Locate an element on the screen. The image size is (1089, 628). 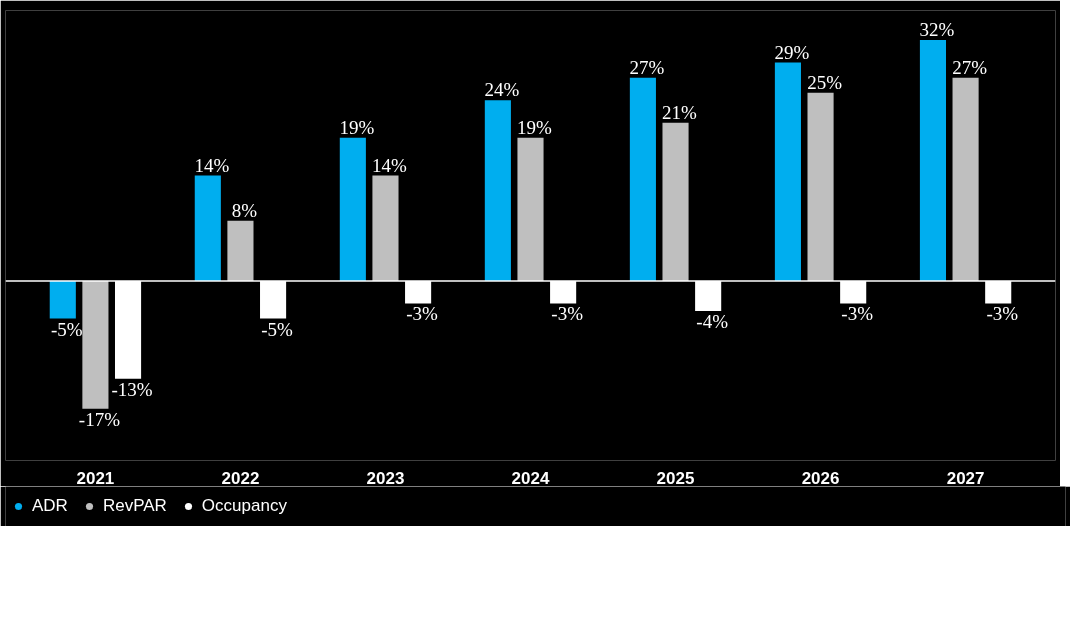
data-label: 29% is located at coordinates (792, 52).